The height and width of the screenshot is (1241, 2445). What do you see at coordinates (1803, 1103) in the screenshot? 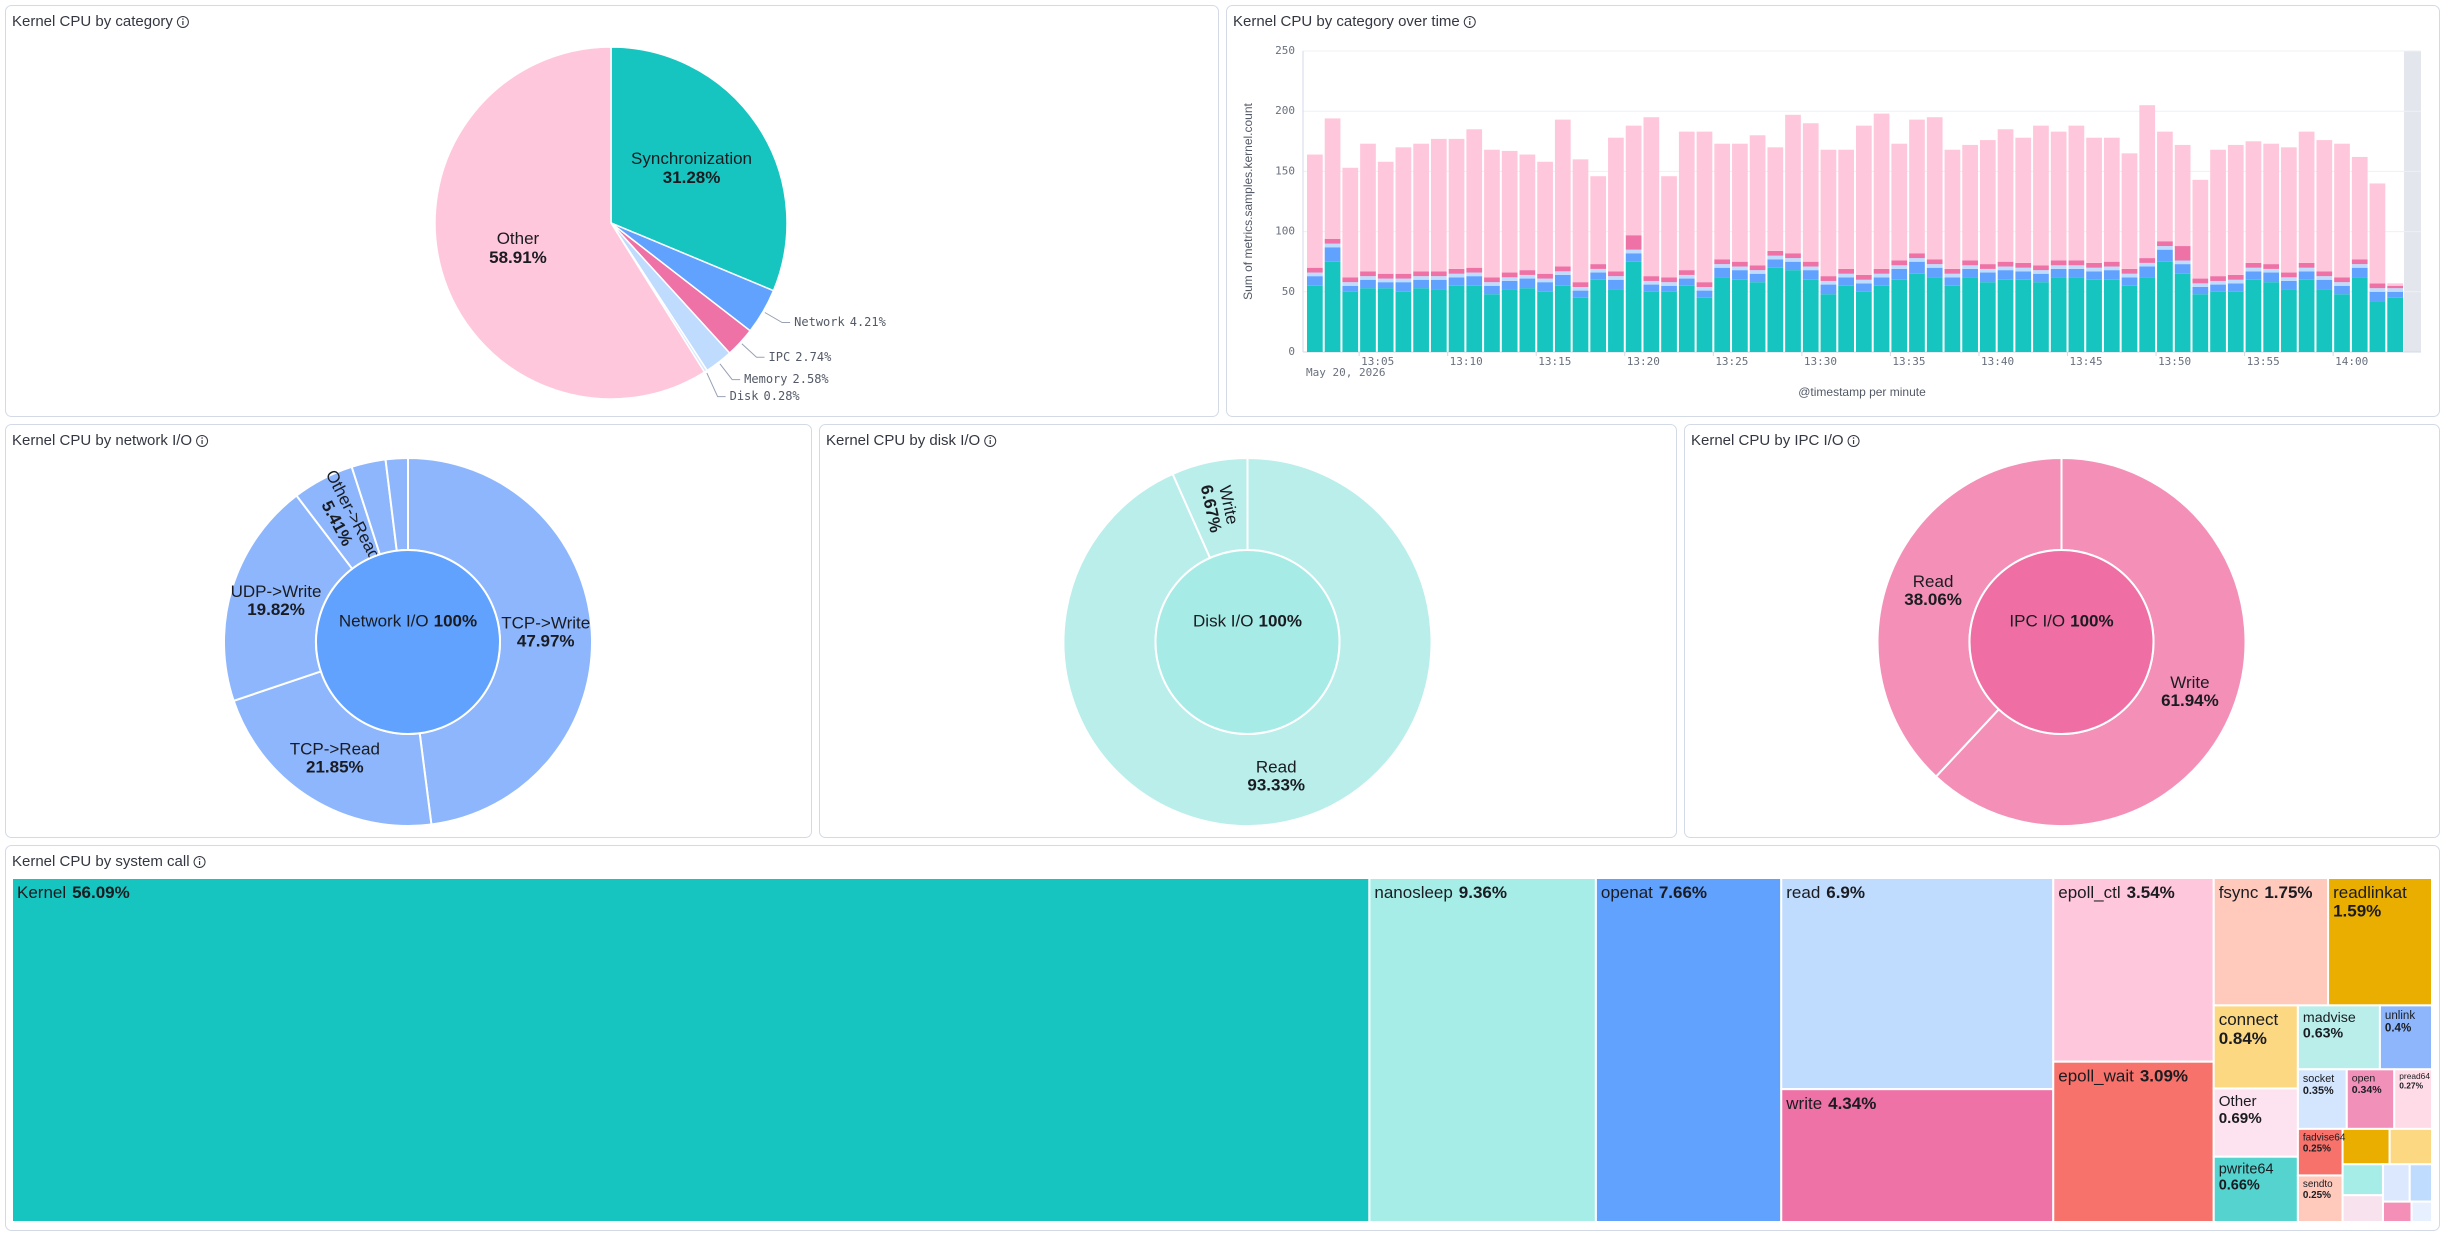
I see `cell-label: write` at bounding box center [1803, 1103].